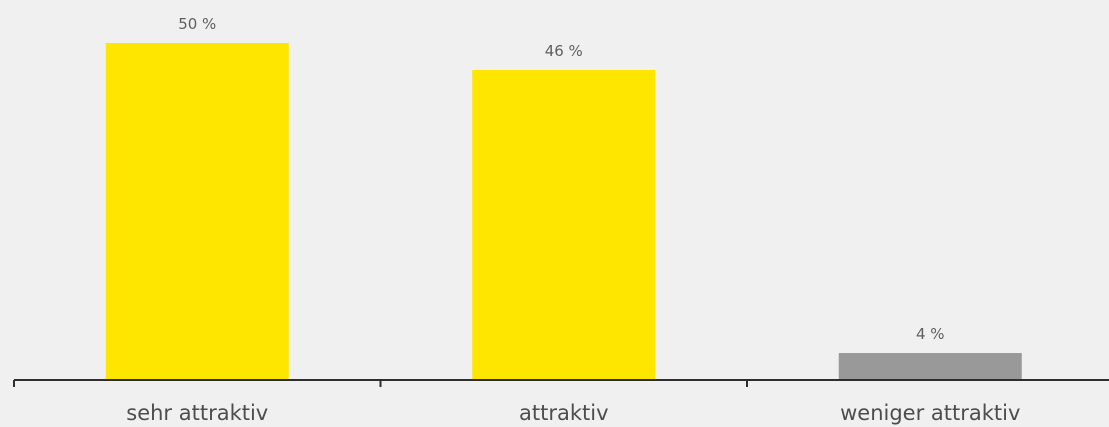 This screenshot has width=1109, height=427. Describe the element at coordinates (197, 413) in the screenshot. I see `category-label-0: sehr attraktiv` at that location.